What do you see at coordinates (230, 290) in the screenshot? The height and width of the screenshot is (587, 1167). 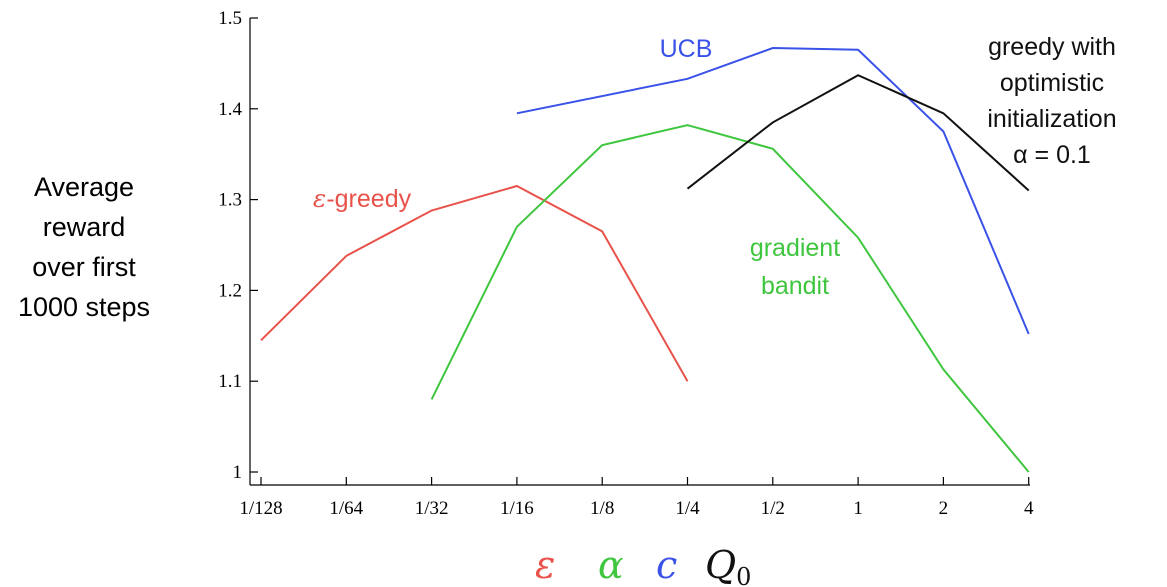 I see `y-tick-label: 1.2` at bounding box center [230, 290].